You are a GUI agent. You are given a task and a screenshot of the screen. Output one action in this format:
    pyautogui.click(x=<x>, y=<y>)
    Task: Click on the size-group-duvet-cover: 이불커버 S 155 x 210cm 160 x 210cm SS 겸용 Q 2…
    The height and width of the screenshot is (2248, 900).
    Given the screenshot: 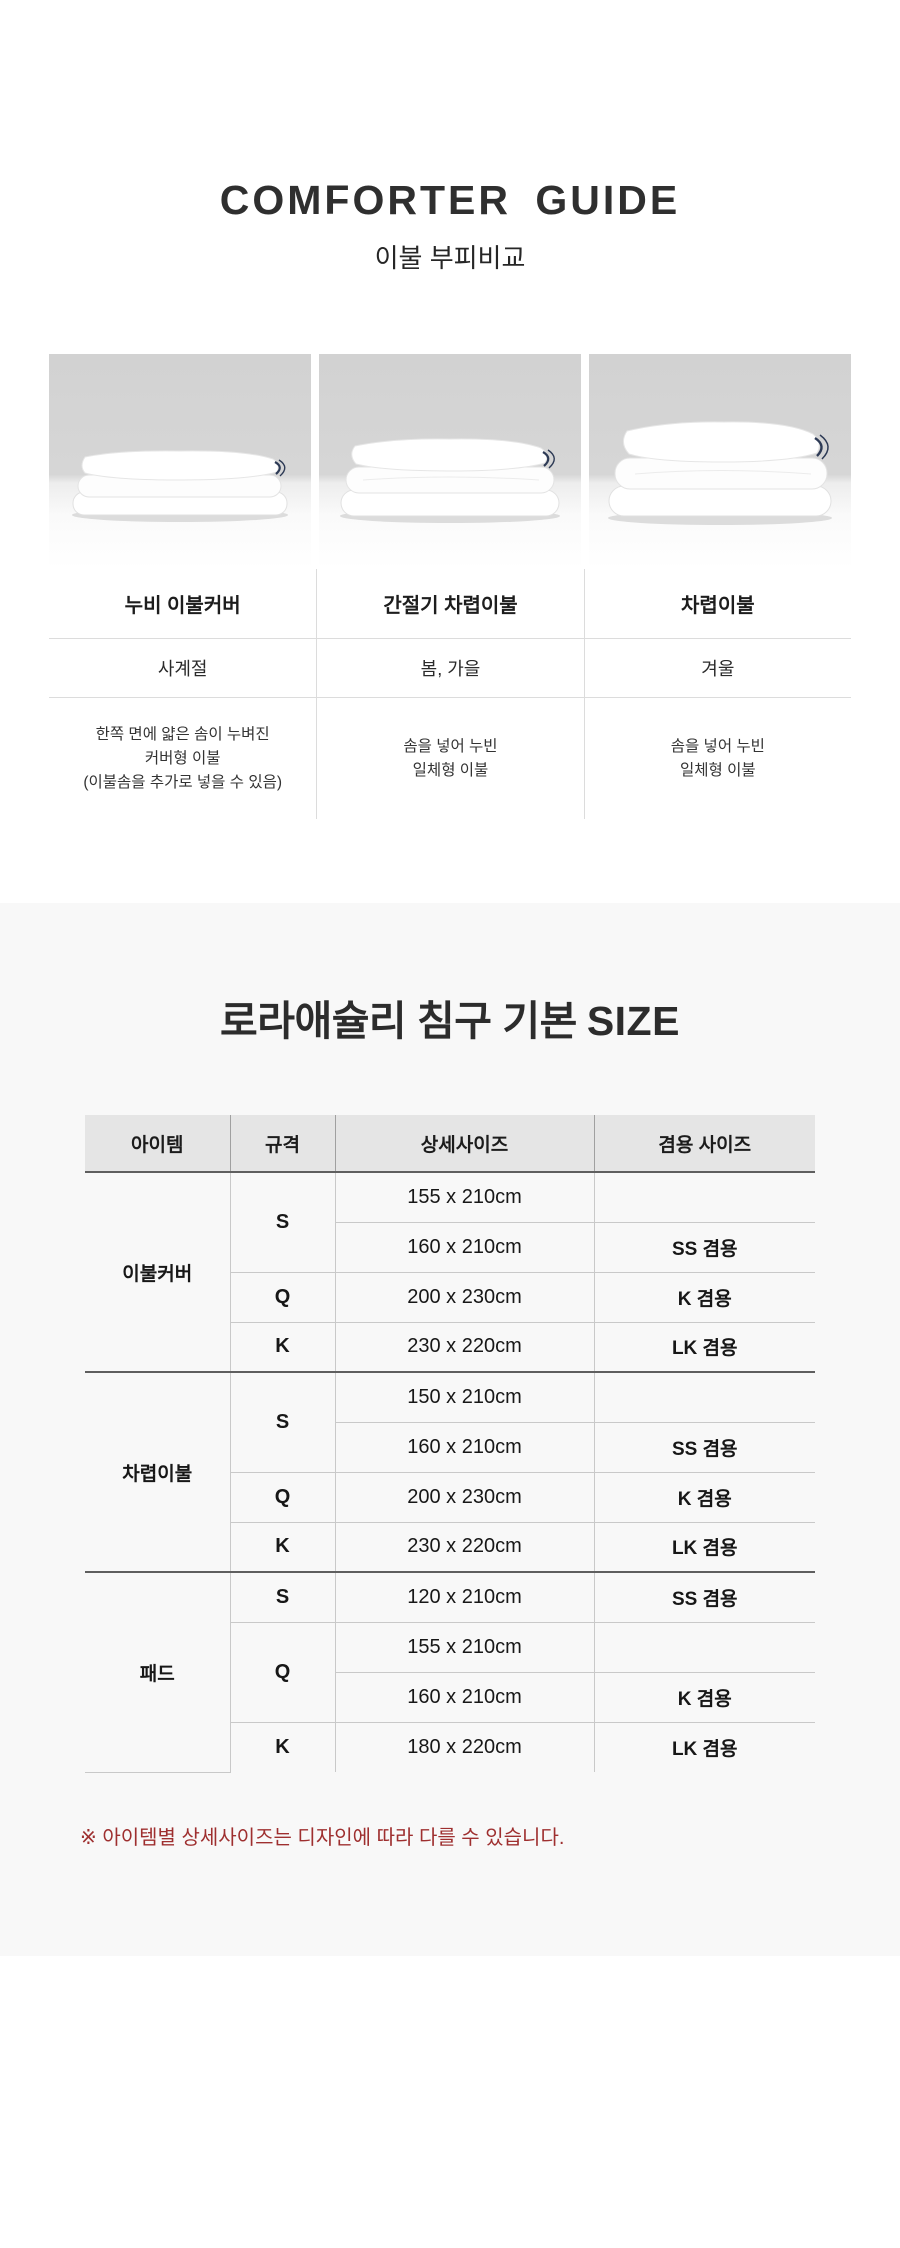 What is the action you would take?
    pyautogui.click(x=450, y=1272)
    